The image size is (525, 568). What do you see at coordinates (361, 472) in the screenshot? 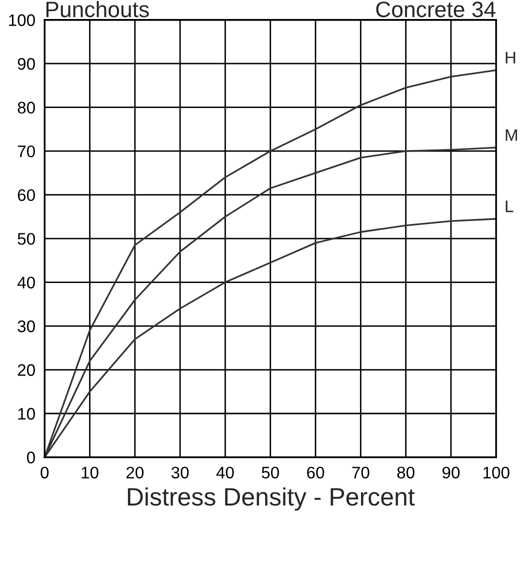
I see `x-tick-label: 70` at bounding box center [361, 472].